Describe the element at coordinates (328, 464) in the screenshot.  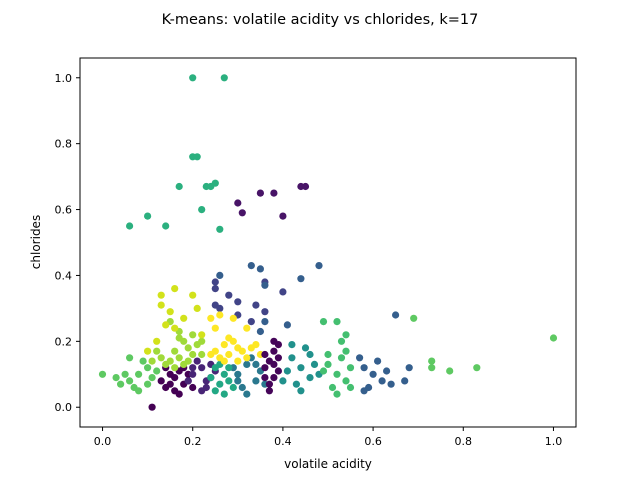
I see `x-axis-label: volatile acidity` at that location.